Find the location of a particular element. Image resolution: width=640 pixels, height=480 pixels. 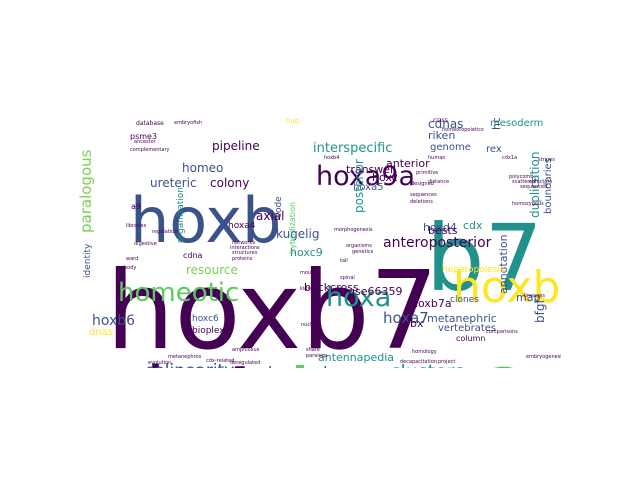

word-cloud-word: hoxa9a is located at coordinates (366, 176).